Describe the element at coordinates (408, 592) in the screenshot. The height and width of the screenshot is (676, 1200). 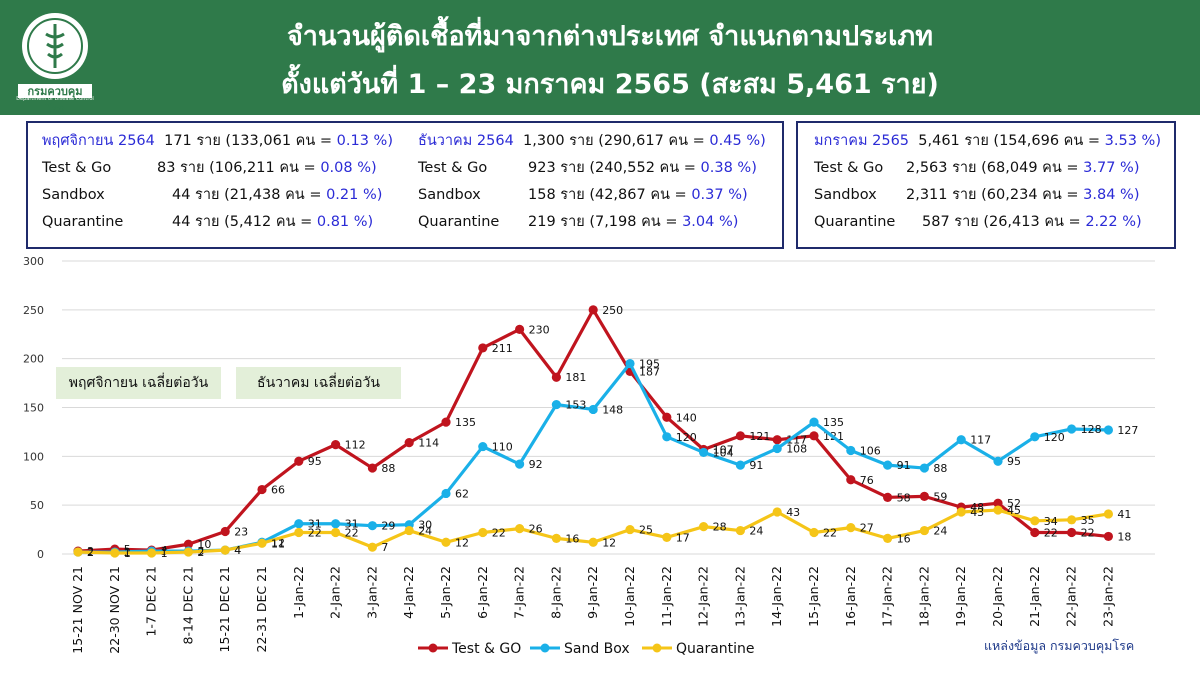
I see `x-tick-label: 4-Jan-22` at that location.